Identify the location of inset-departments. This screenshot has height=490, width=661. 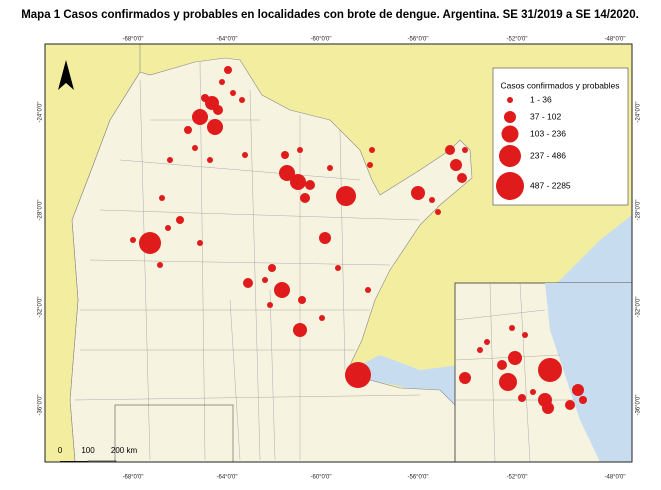
(514, 372).